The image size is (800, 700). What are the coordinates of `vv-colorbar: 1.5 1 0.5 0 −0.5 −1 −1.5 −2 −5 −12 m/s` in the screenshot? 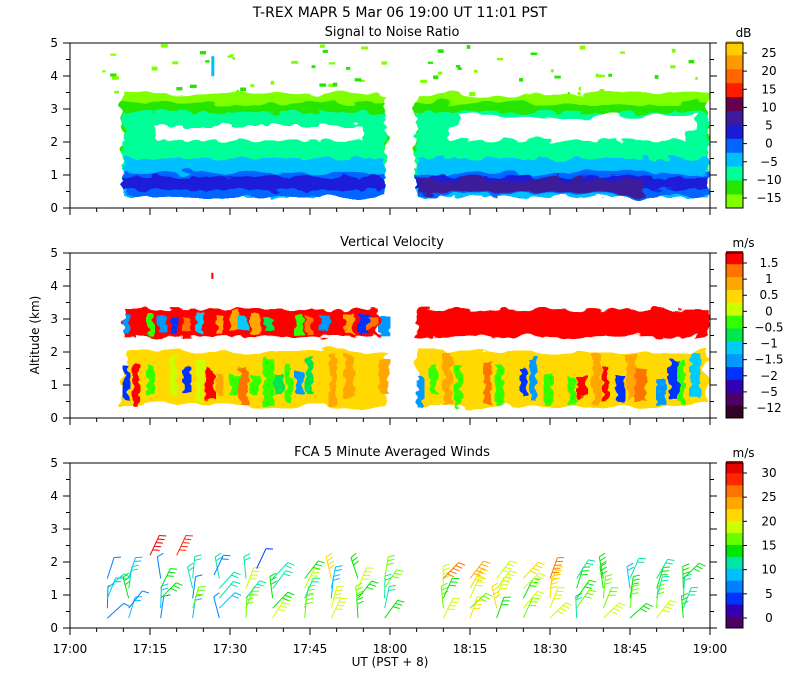 It's located at (754, 327).